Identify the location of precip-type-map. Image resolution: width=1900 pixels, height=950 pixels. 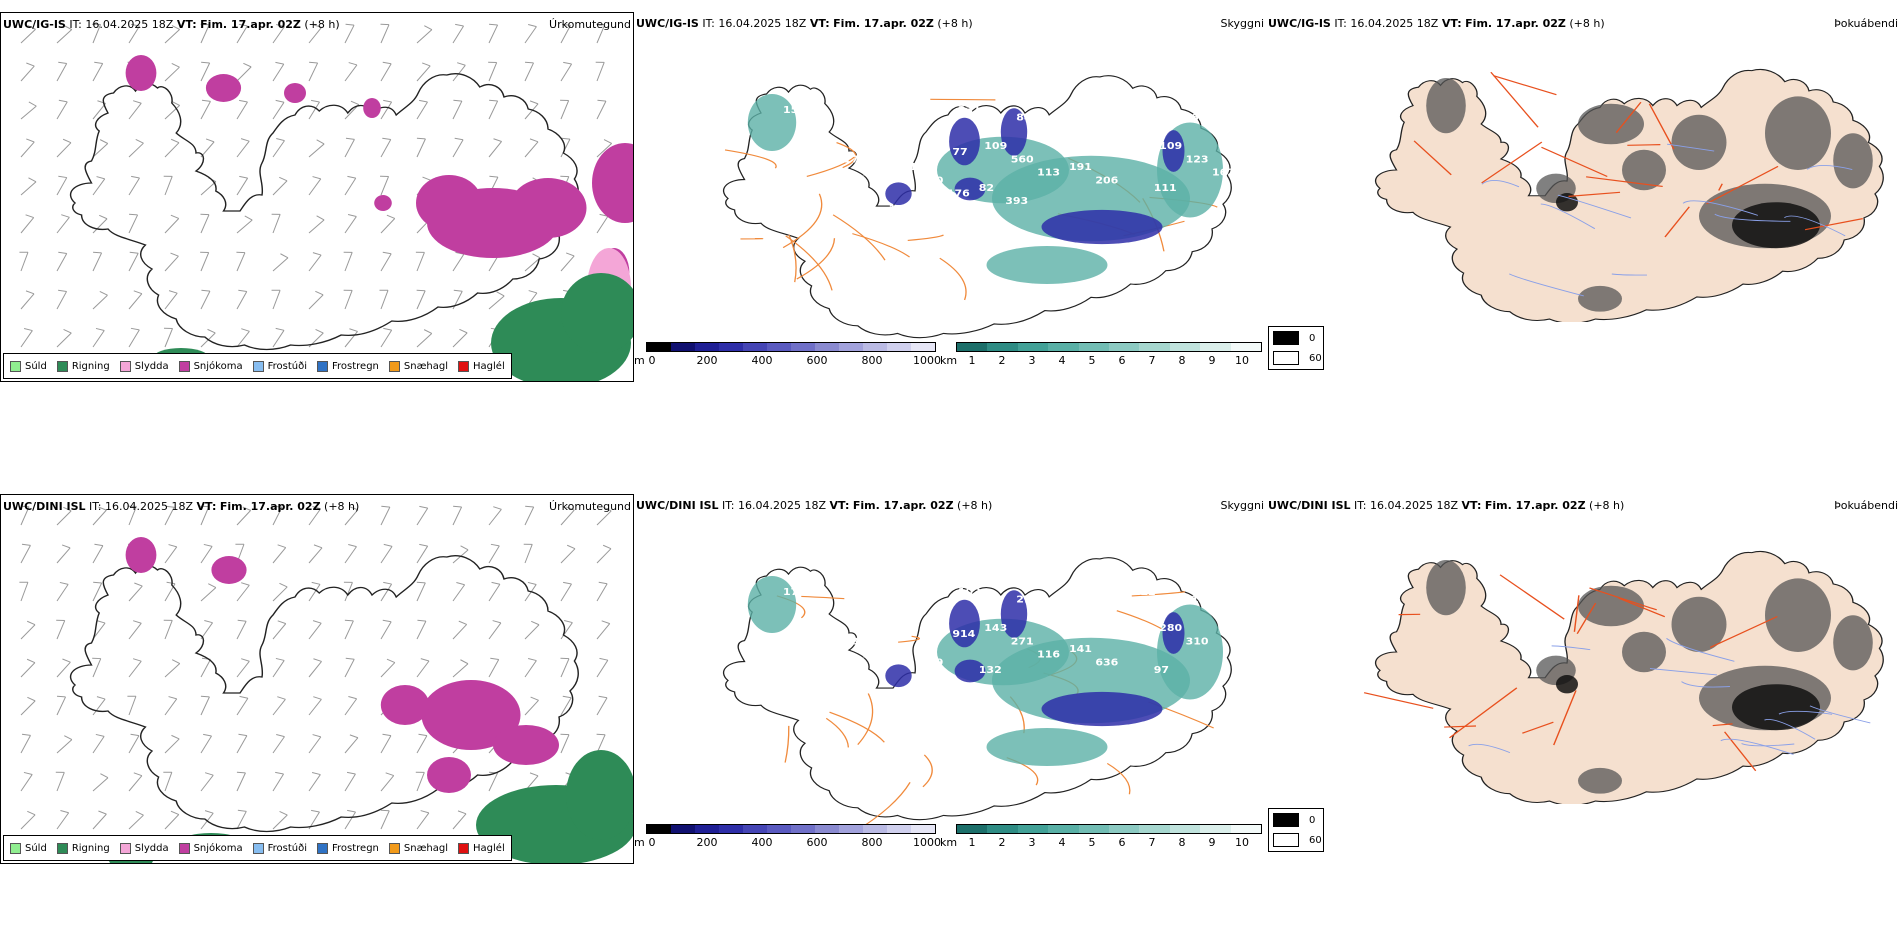
(326, 684).